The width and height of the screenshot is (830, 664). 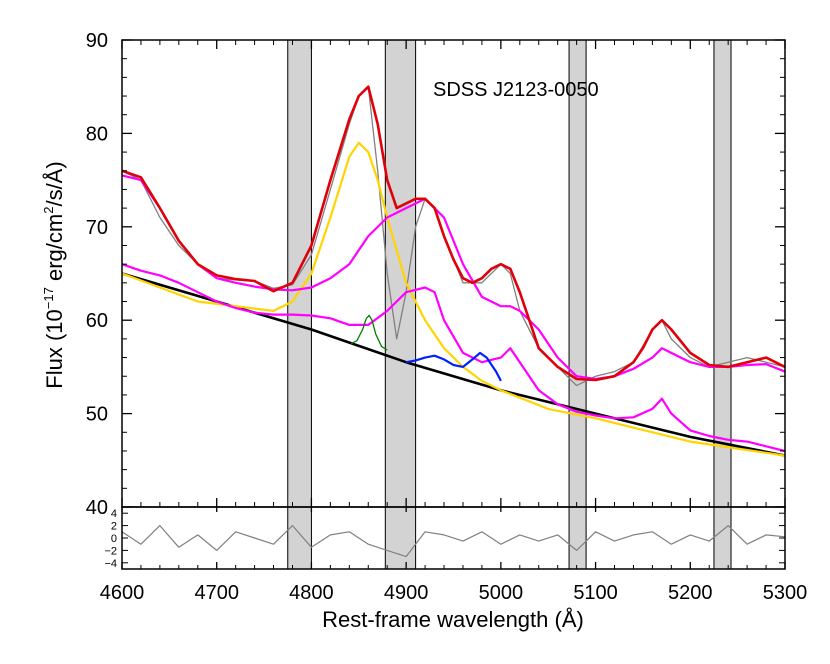 I want to click on x-tick-label: 5200, so click(x=690, y=593).